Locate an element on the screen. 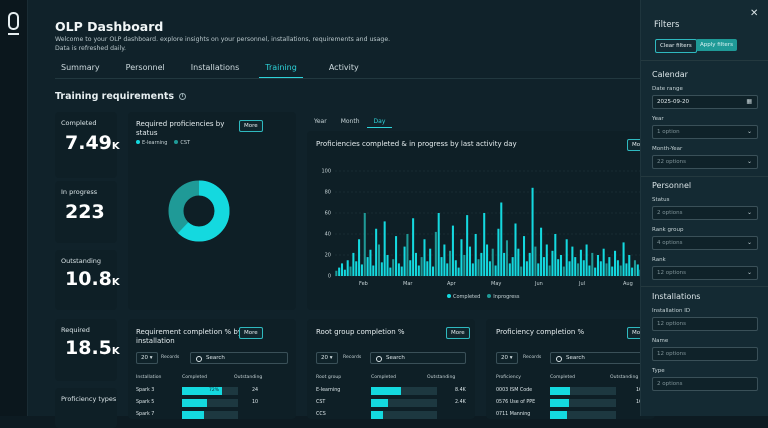 The height and width of the screenshot is (428, 768). tab-installations: Installations is located at coordinates (215, 67).